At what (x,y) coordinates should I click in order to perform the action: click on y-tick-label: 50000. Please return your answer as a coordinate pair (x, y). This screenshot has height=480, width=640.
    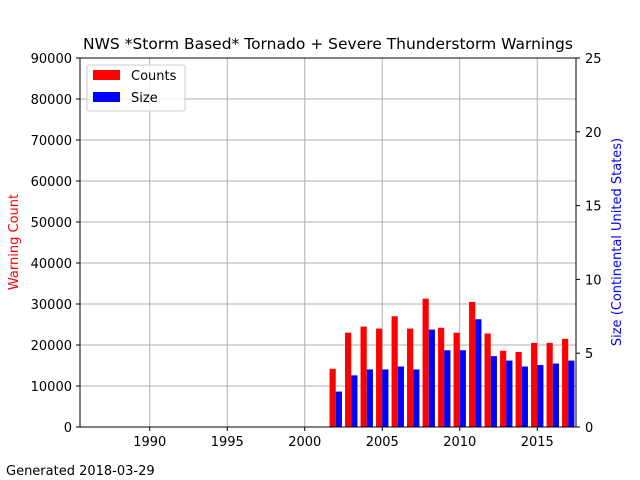
    Looking at the image, I should click on (51, 223).